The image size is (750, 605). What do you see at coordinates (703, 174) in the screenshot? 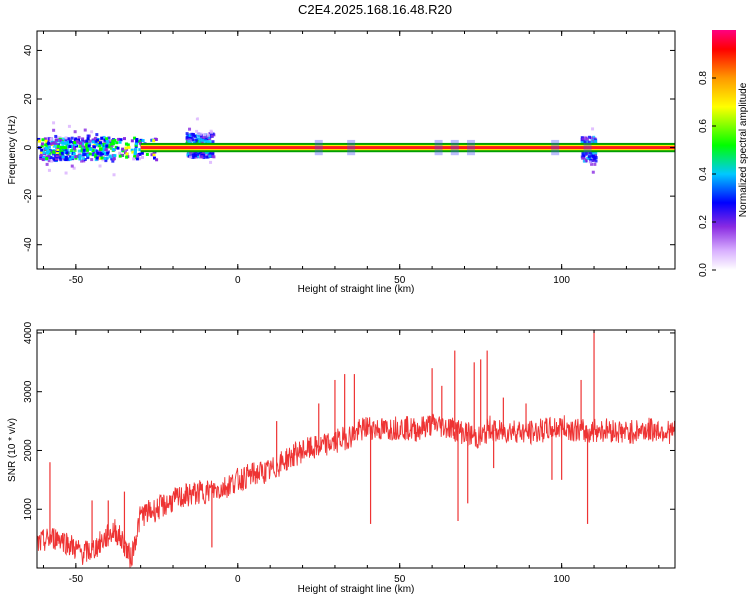
I see `colorbar-tick-label: 0.4` at bounding box center [703, 174].